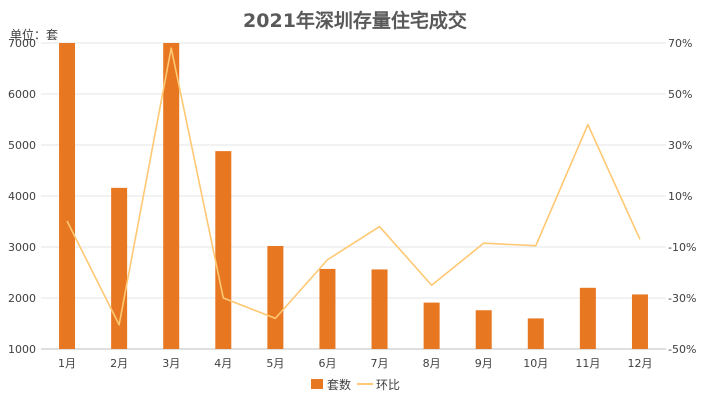 The height and width of the screenshot is (400, 710). Describe the element at coordinates (22, 145) in the screenshot. I see `y-left-tick-label: 5000` at that location.